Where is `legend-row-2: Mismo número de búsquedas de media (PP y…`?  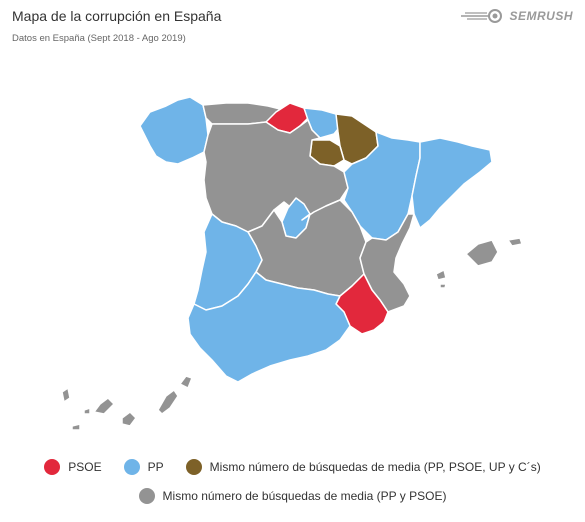
legend-row-2: Mismo número de búsquedas de media (PP y… is located at coordinates (292, 496).